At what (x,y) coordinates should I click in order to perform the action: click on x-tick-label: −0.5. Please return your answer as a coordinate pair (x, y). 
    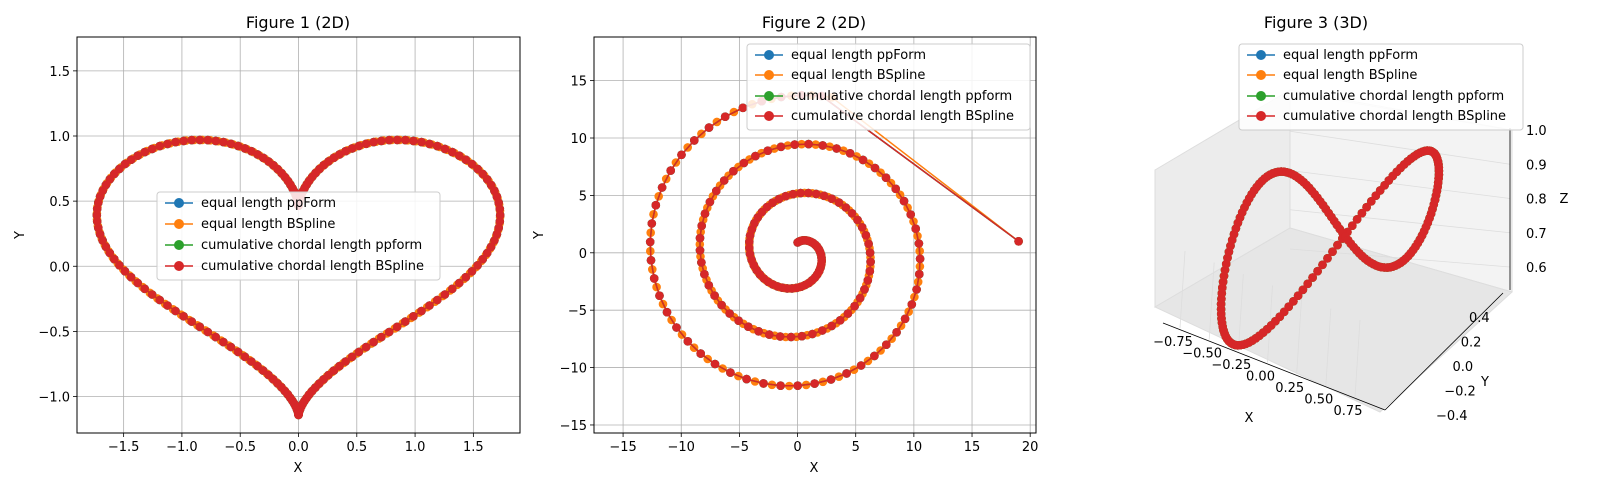
    Looking at the image, I should click on (240, 447).